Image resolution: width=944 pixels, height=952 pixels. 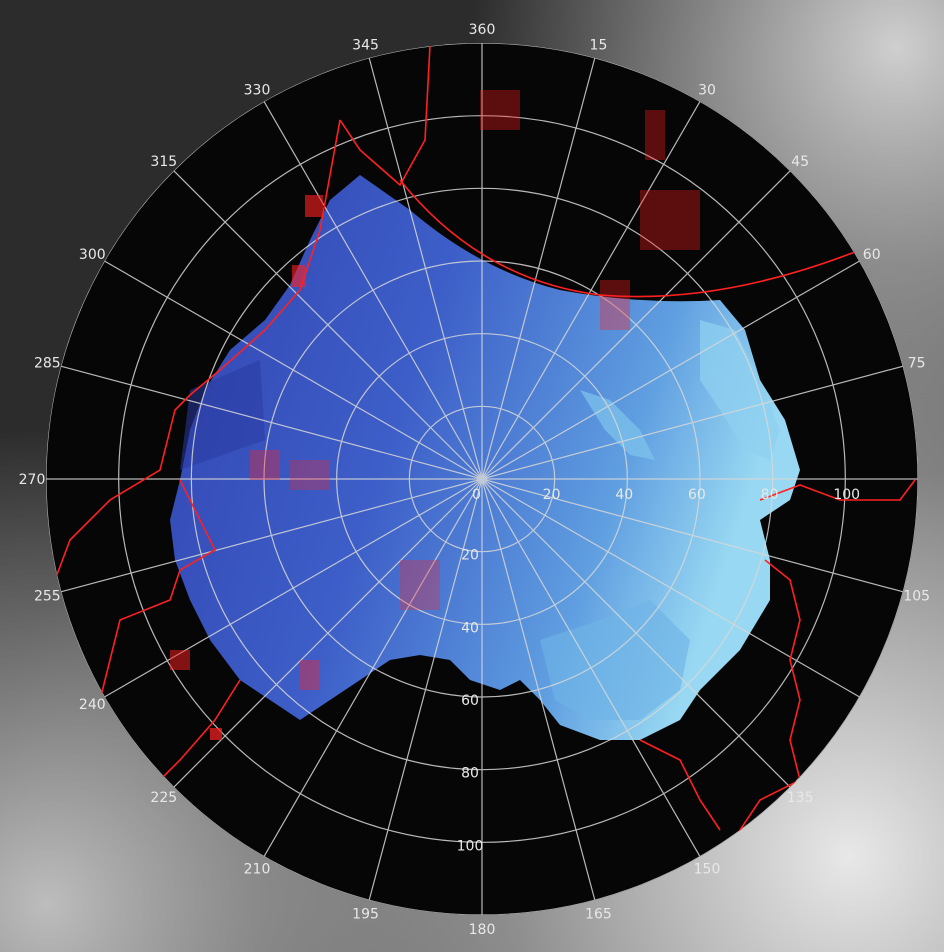 What do you see at coordinates (470, 556) in the screenshot?
I see `range-label-south: 20` at bounding box center [470, 556].